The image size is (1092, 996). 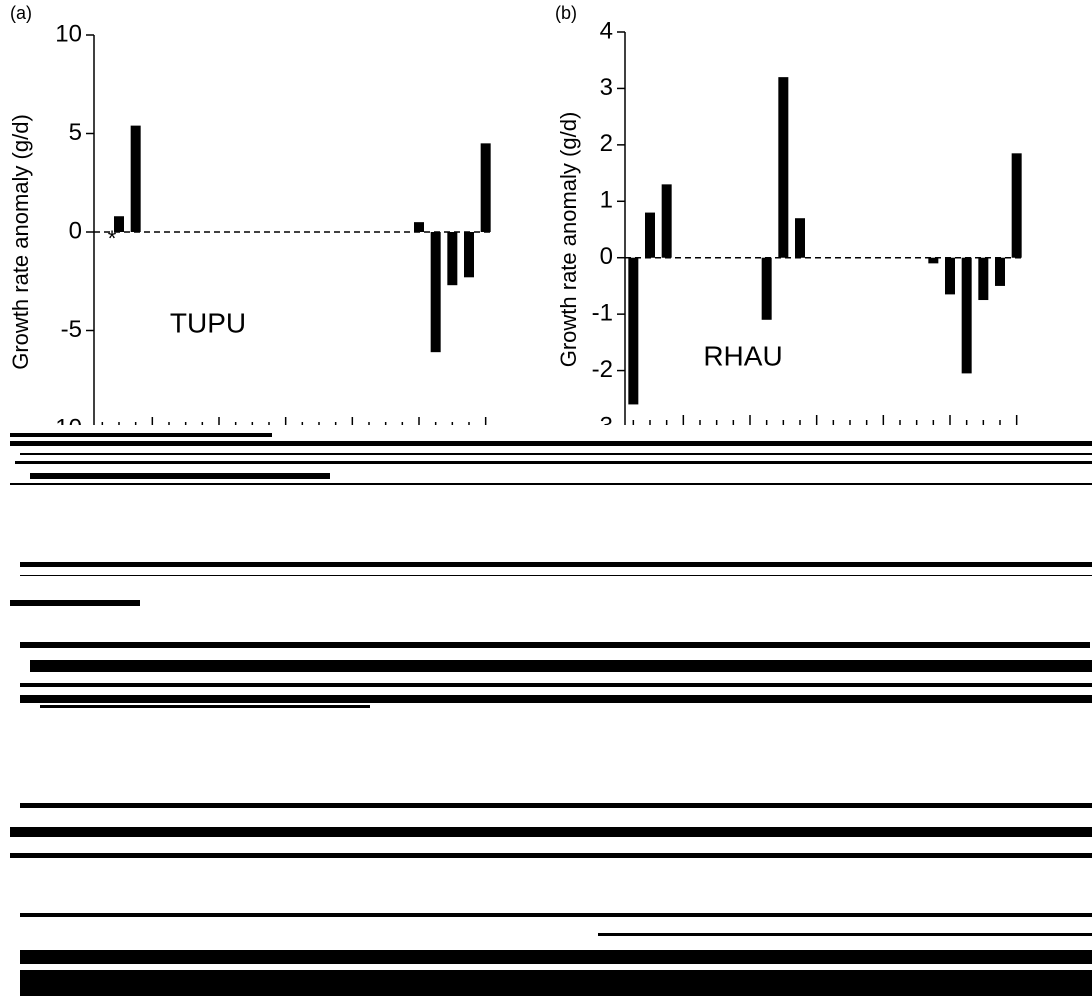 I want to click on y-tick-label: -2, so click(x=602, y=369).